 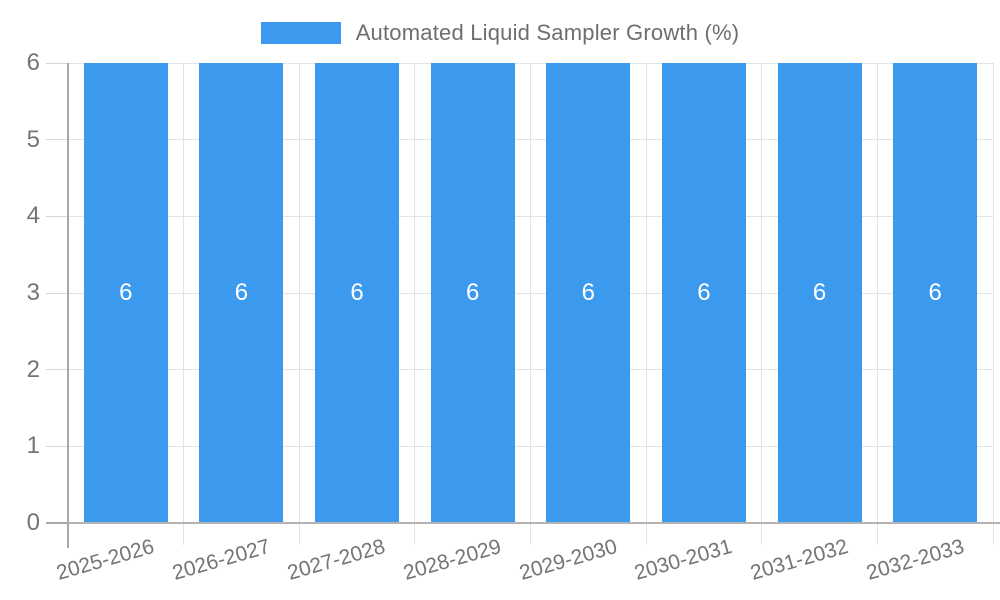 I want to click on y-axis-line, so click(x=68, y=305).